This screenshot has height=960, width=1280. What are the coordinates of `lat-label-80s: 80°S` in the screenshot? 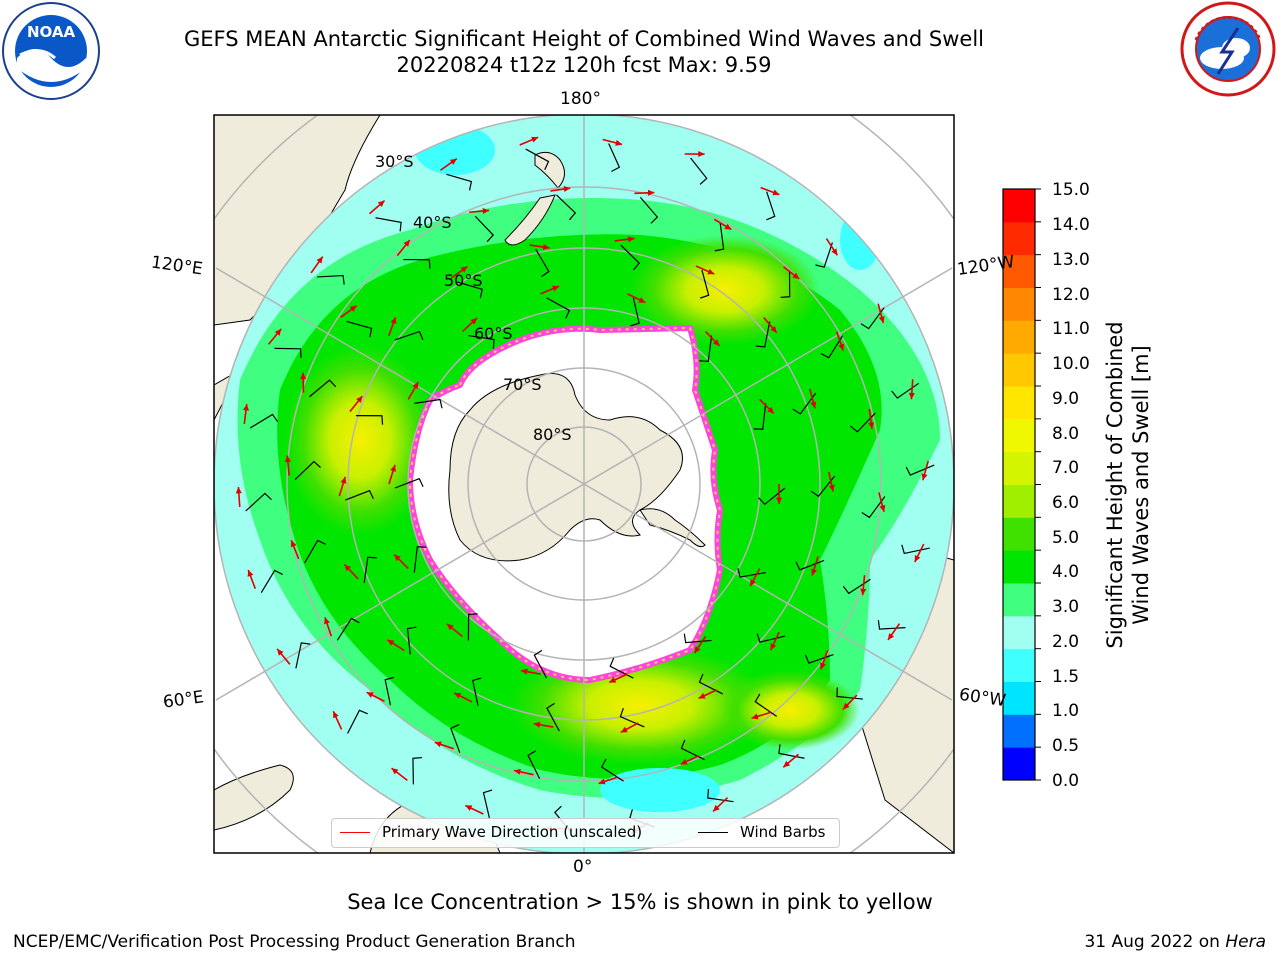 It's located at (552, 434).